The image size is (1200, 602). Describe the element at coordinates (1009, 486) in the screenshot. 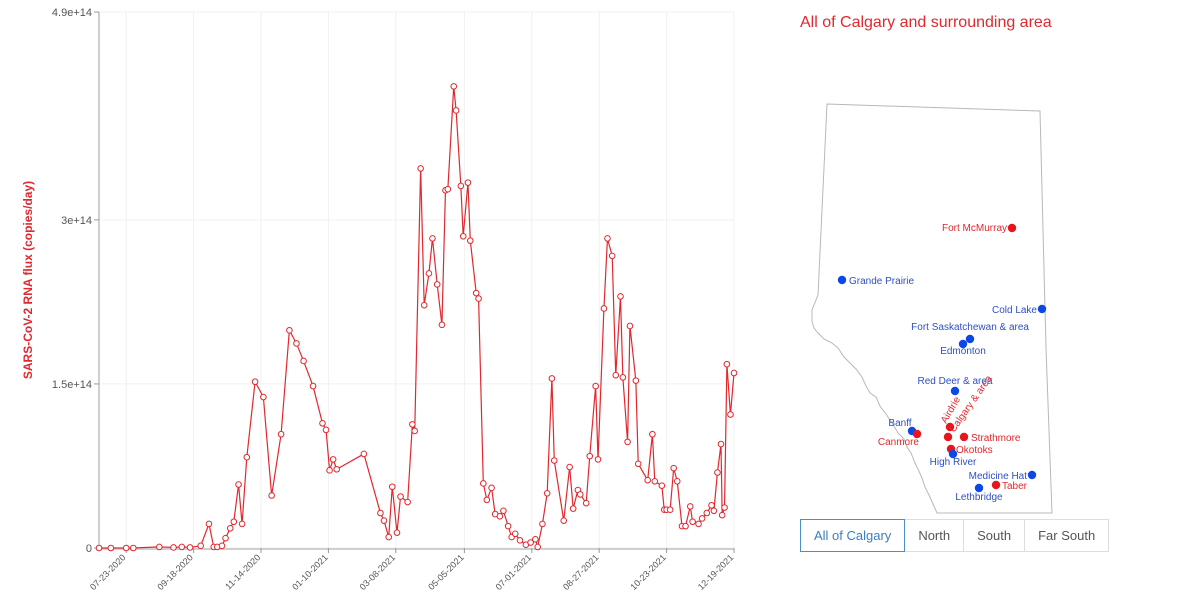

I see `city-marker: Taber` at that location.